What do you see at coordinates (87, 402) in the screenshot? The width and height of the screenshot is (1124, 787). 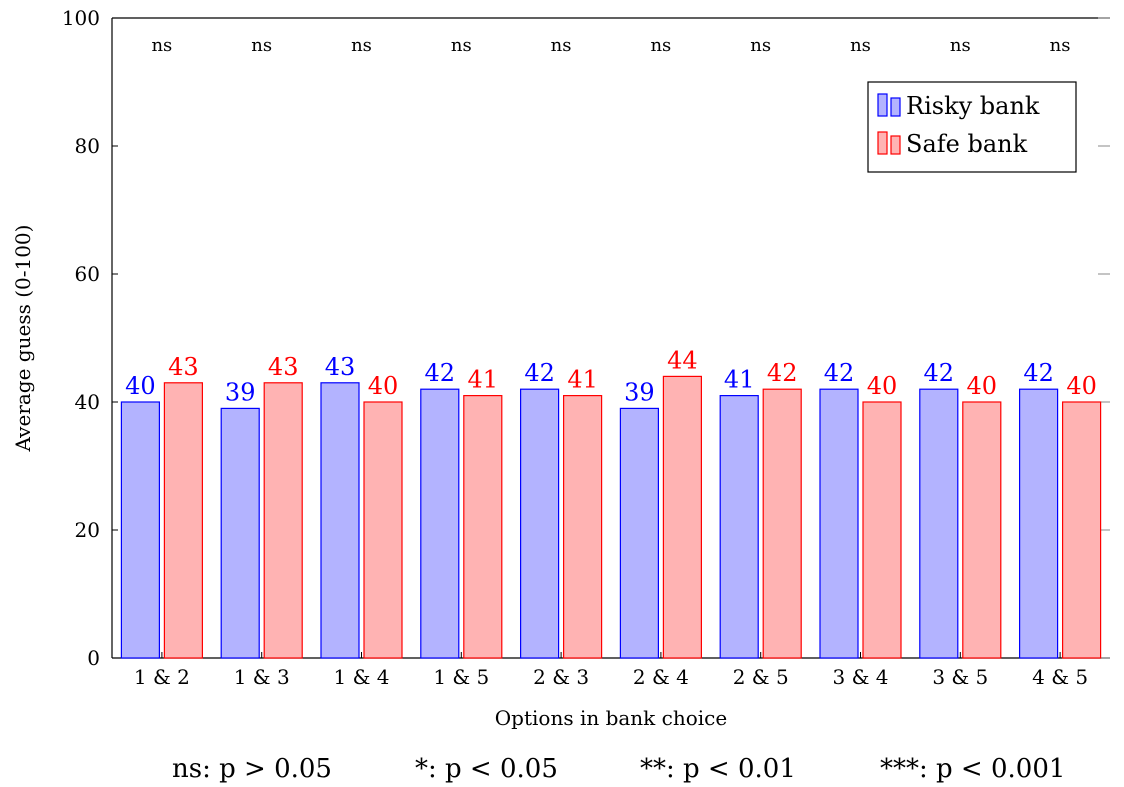 I see `y-tick-label: 40` at bounding box center [87, 402].